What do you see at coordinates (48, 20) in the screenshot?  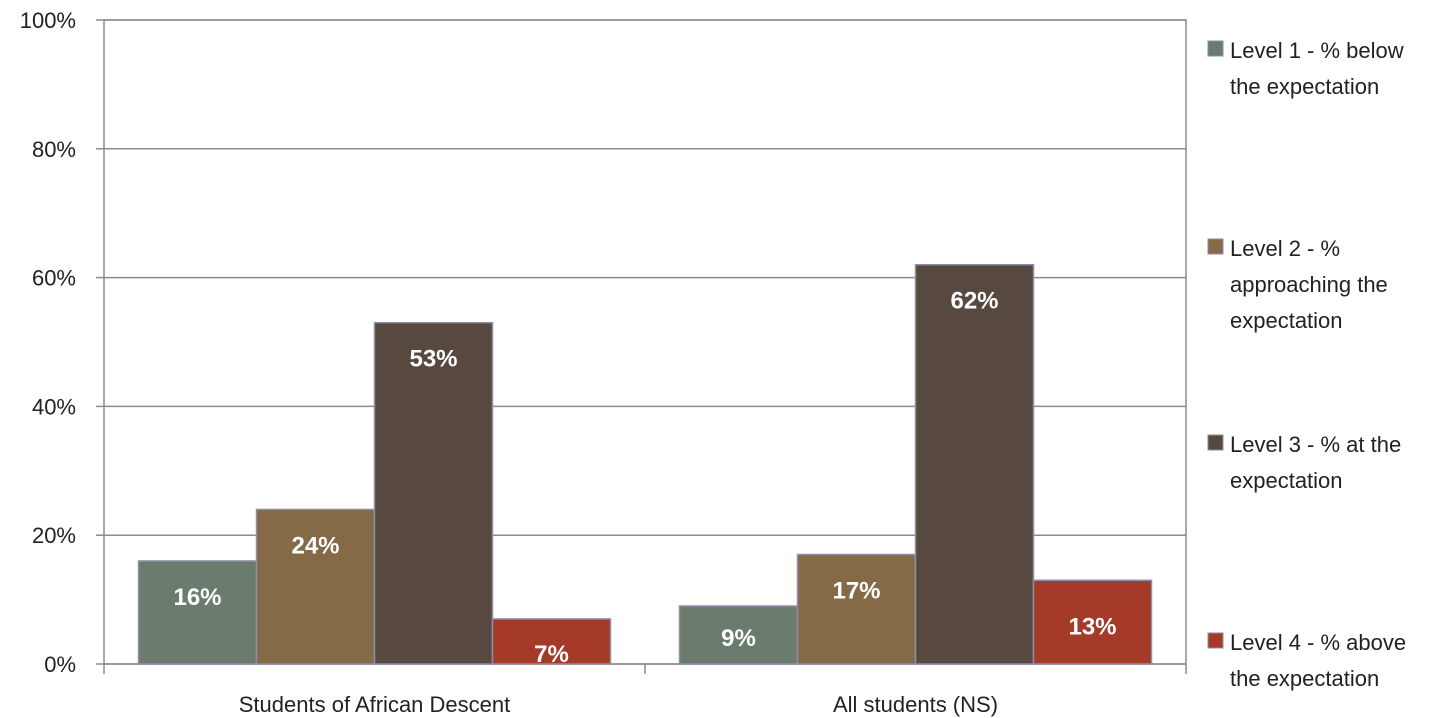 I see `y-tick-label: 100%` at bounding box center [48, 20].